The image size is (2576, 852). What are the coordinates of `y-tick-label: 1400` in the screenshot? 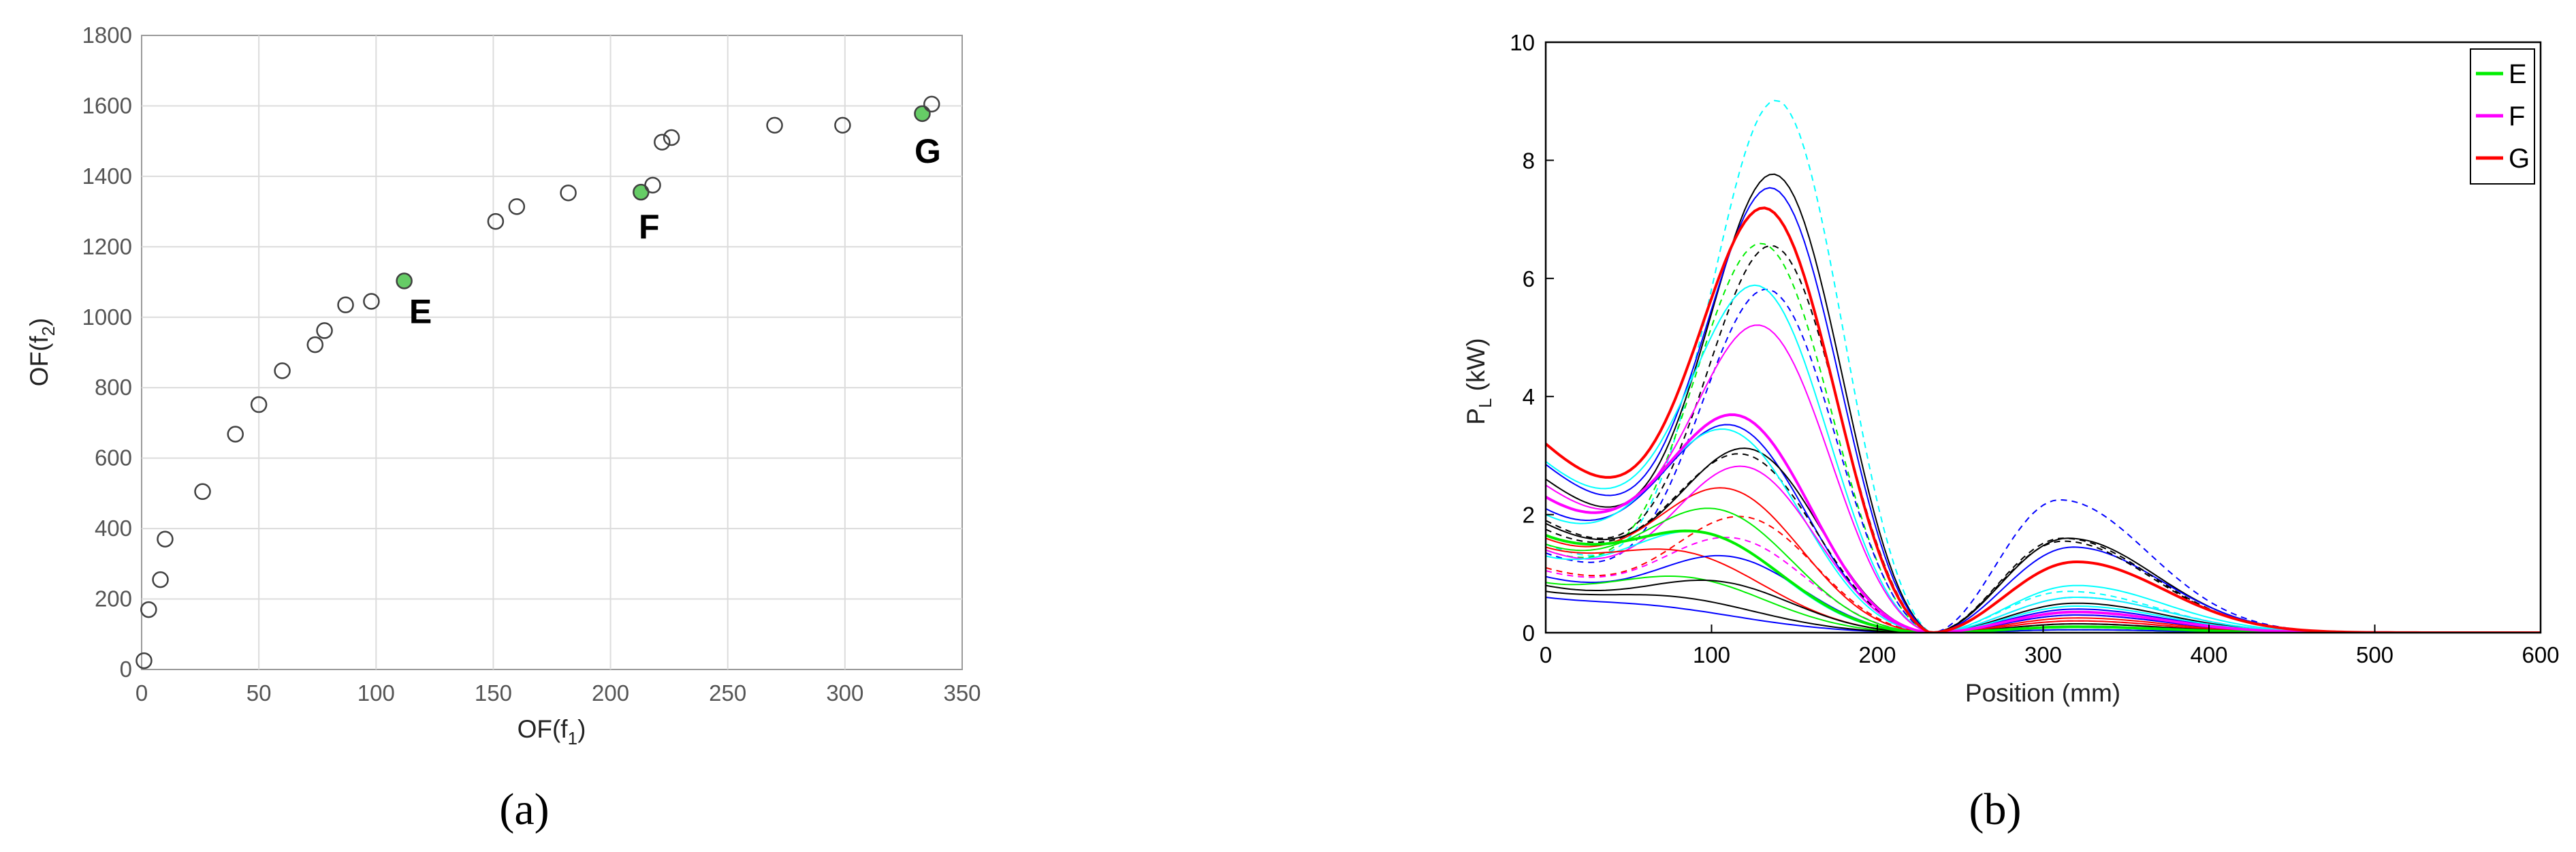 It's located at (107, 176).